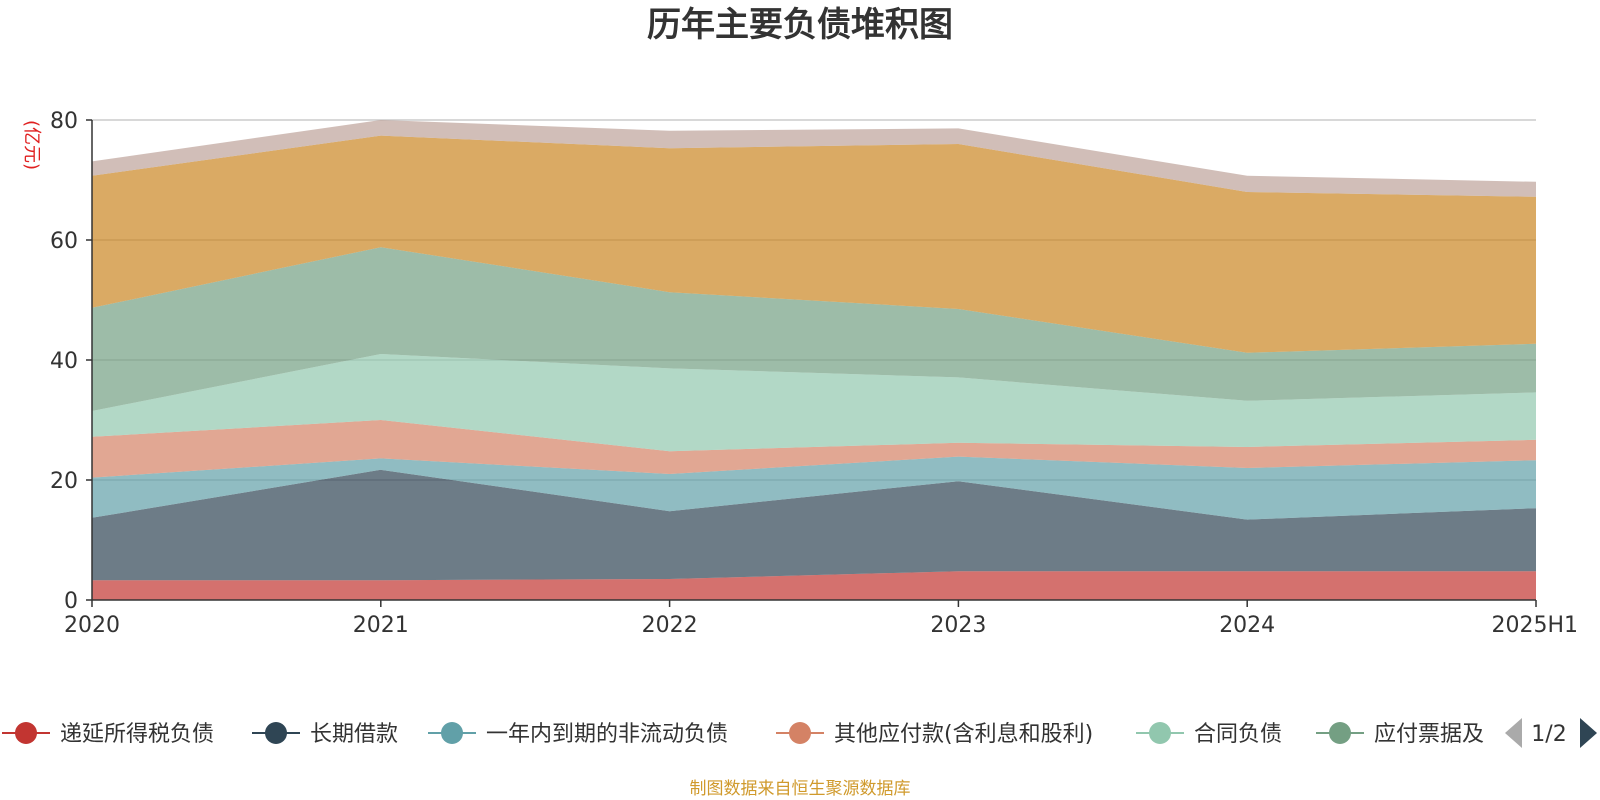 The height and width of the screenshot is (800, 1600). I want to click on y-axis-unit-label: (亿元), so click(31, 145).